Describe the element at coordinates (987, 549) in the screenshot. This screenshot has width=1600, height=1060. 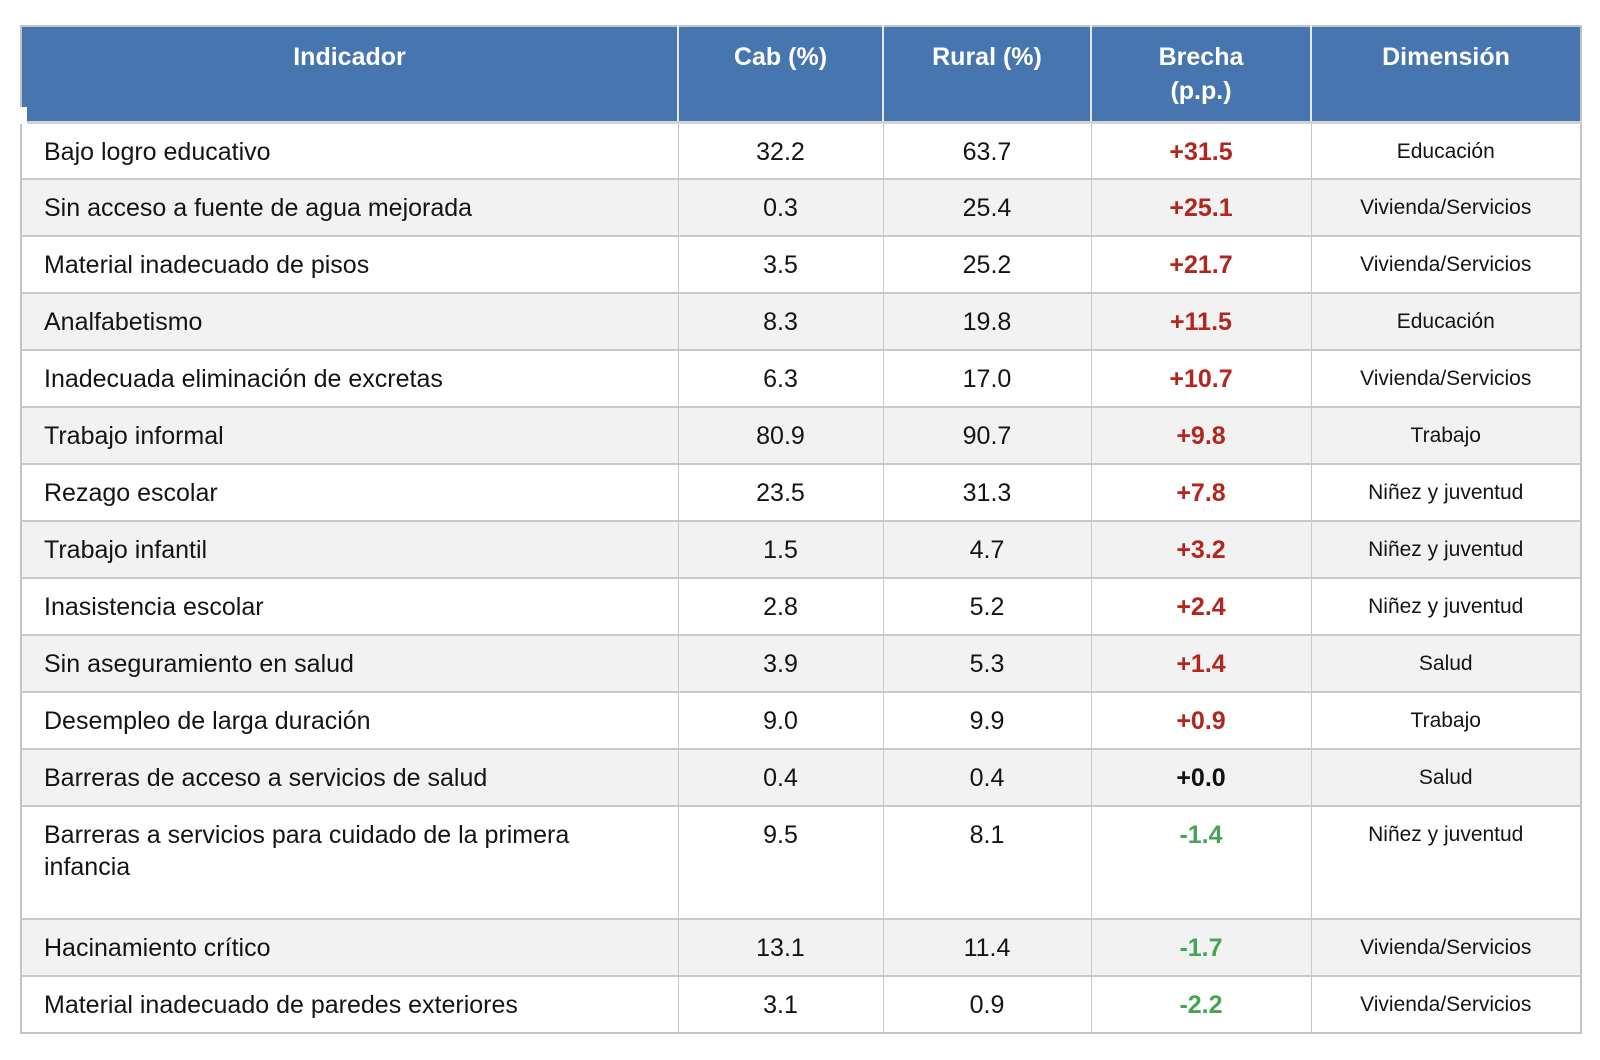
I see `rural-cell: 4.7` at that location.